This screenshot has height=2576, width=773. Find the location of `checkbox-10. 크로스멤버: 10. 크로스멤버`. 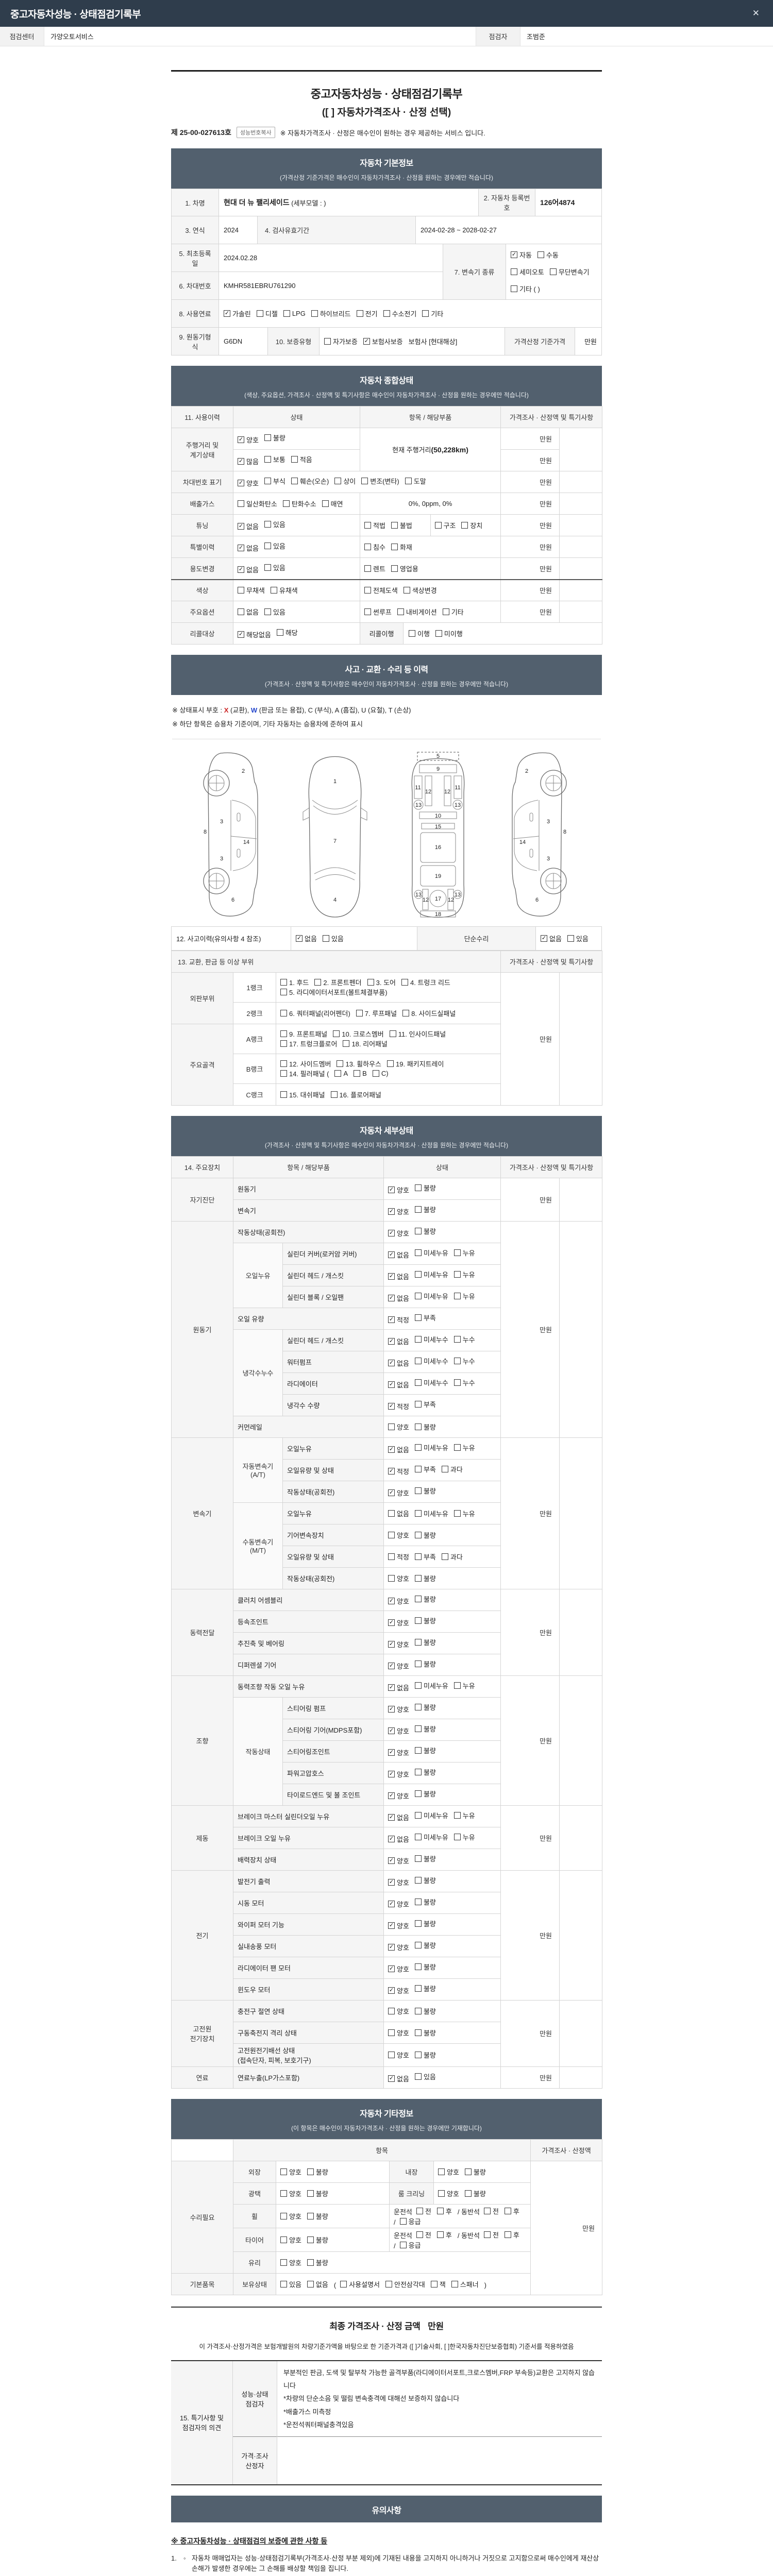

checkbox-10. 크로스멤버: 10. 크로스멤버 is located at coordinates (358, 1034).